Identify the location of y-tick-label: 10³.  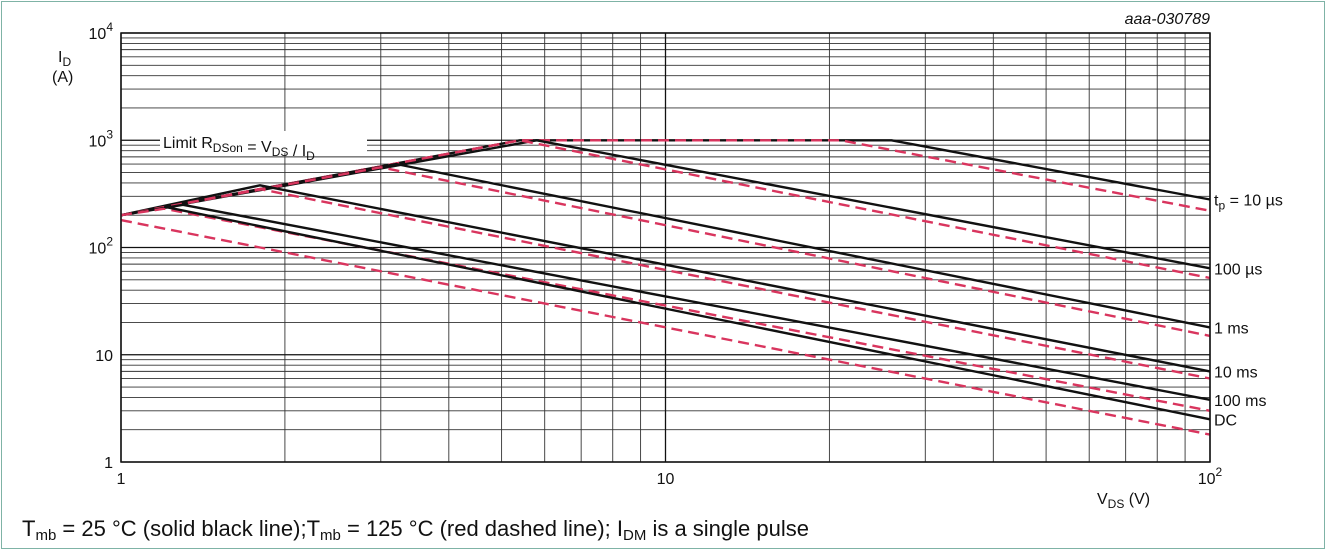
(101, 138).